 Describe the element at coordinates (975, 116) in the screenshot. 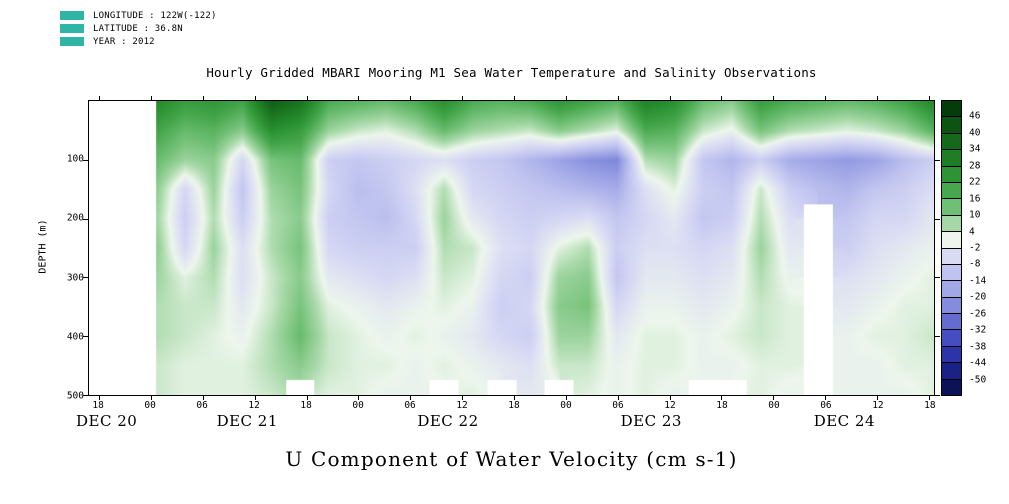

I see `colorbar-tick-label: 46` at that location.